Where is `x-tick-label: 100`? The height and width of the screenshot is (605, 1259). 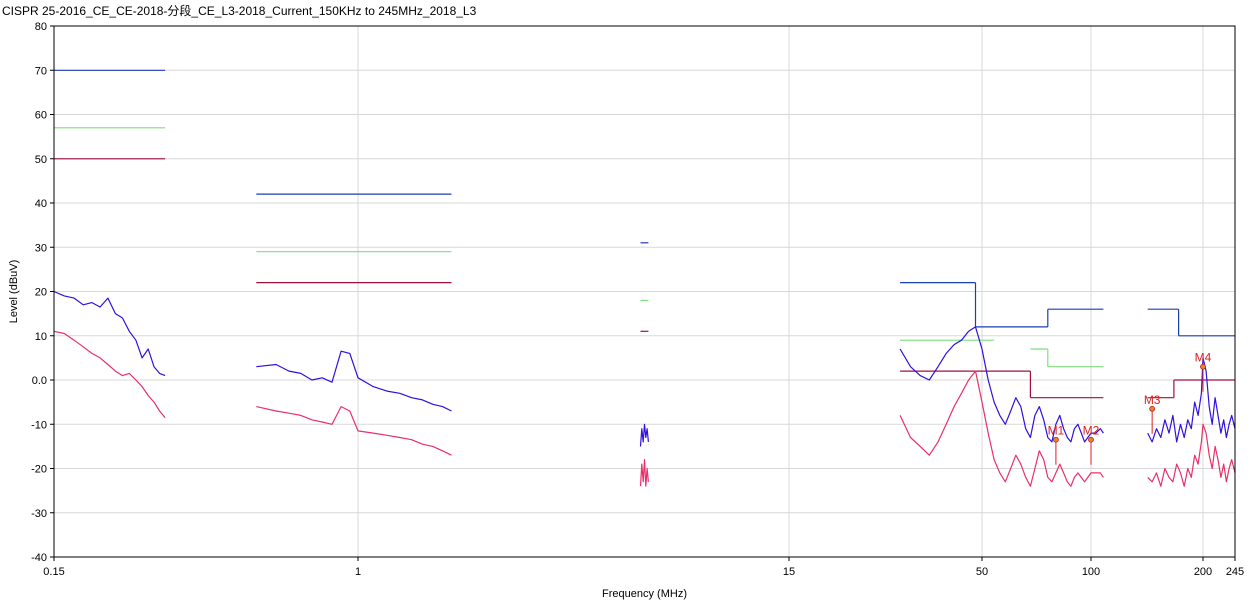
x-tick-label: 100 is located at coordinates (1091, 572).